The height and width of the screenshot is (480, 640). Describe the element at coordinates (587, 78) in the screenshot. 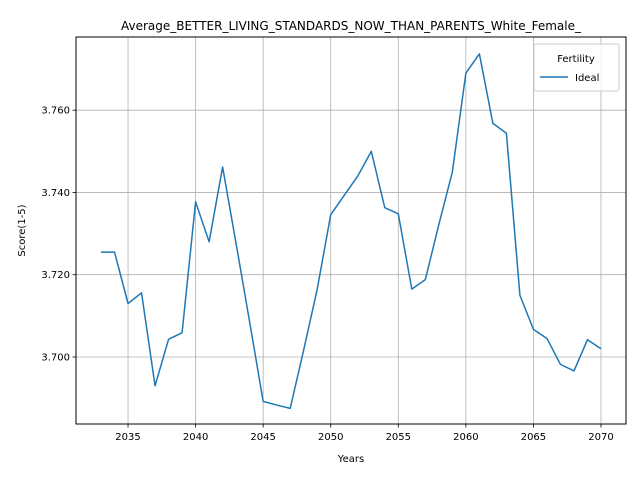

I see `legend-label-ideal: Ideal` at that location.